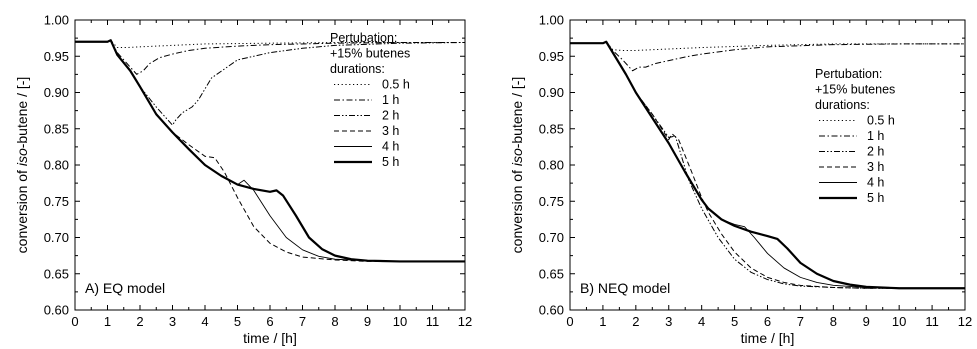  Describe the element at coordinates (125, 288) in the screenshot. I see `panel-label: A) EQ model` at that location.